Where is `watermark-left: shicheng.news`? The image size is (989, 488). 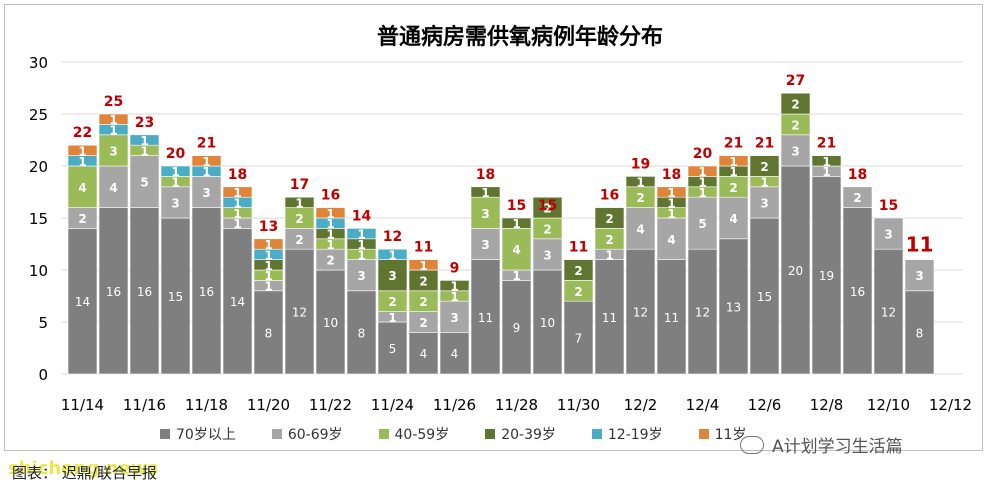 watermark-left: shicheng.news is located at coordinates (83, 468).